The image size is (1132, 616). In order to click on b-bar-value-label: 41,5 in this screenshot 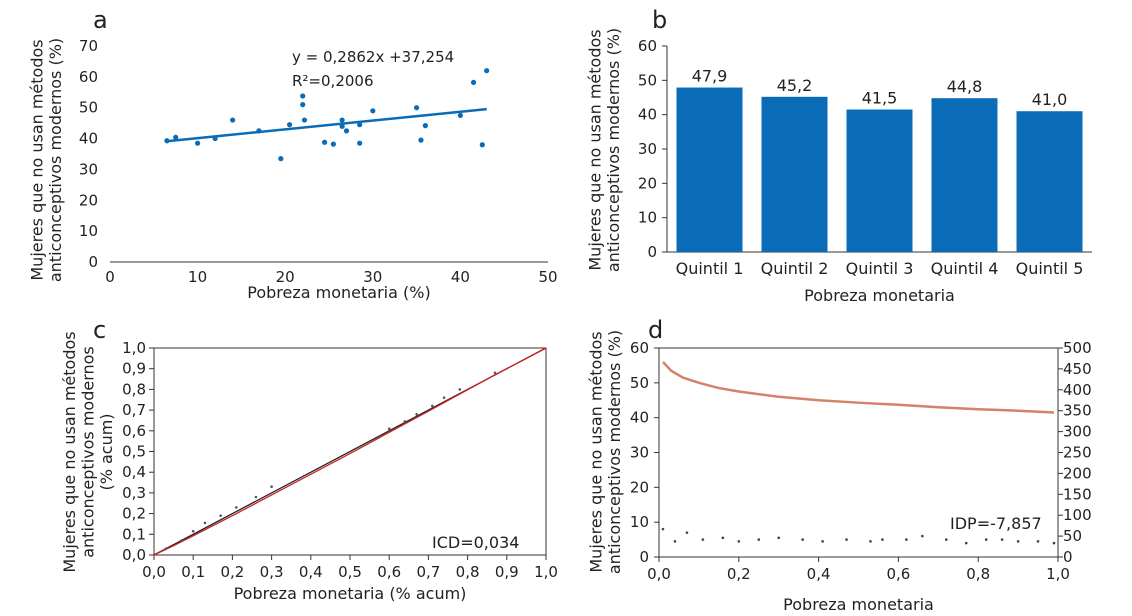, I will do `click(880, 98)`.